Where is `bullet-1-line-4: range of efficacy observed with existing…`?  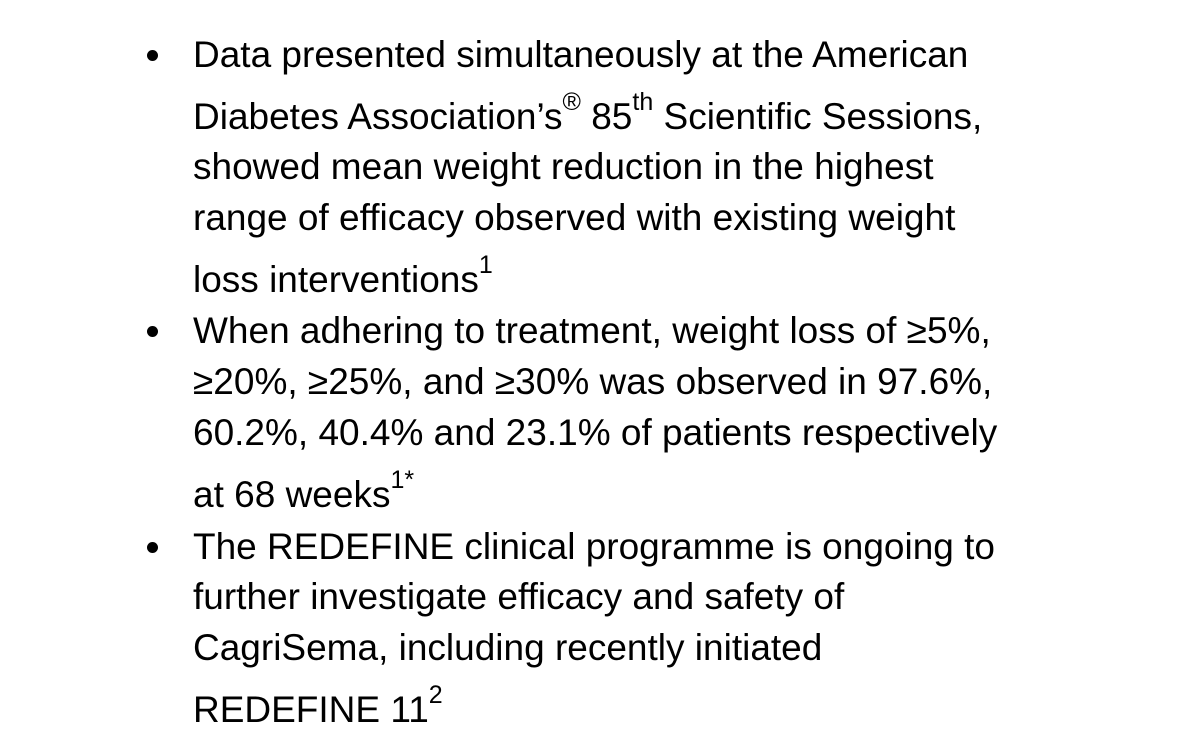
bullet-1-line-4: range of efficacy observed with existing… is located at coordinates (574, 217).